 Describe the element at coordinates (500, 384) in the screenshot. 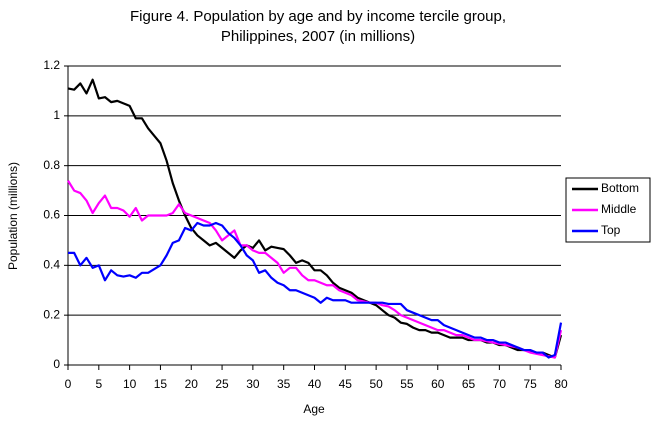

I see `x-tick-label: 70` at that location.